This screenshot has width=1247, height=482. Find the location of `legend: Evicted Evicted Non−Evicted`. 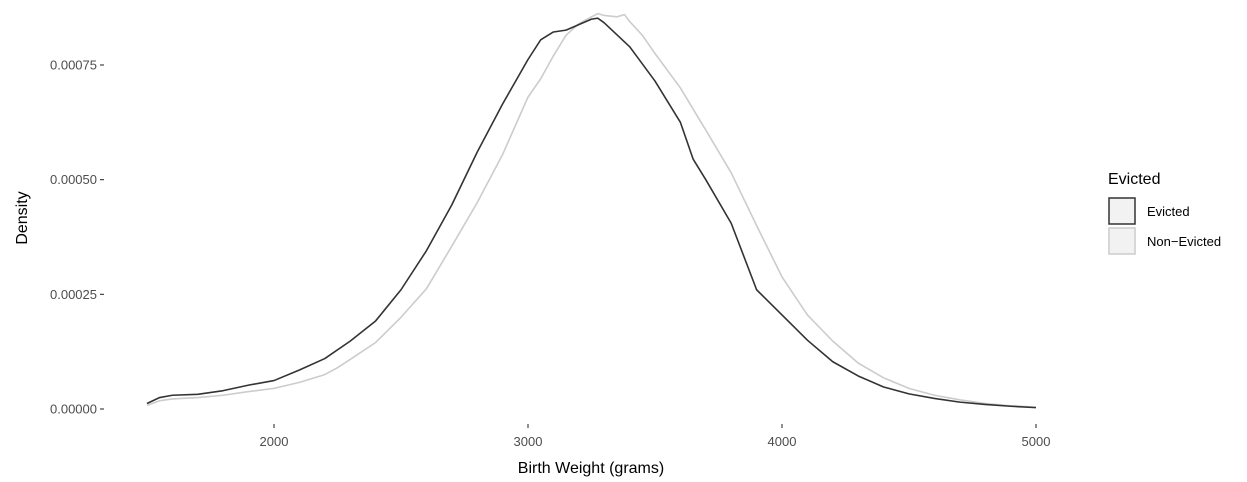

legend: Evicted Evicted Non−Evicted is located at coordinates (1164, 213).